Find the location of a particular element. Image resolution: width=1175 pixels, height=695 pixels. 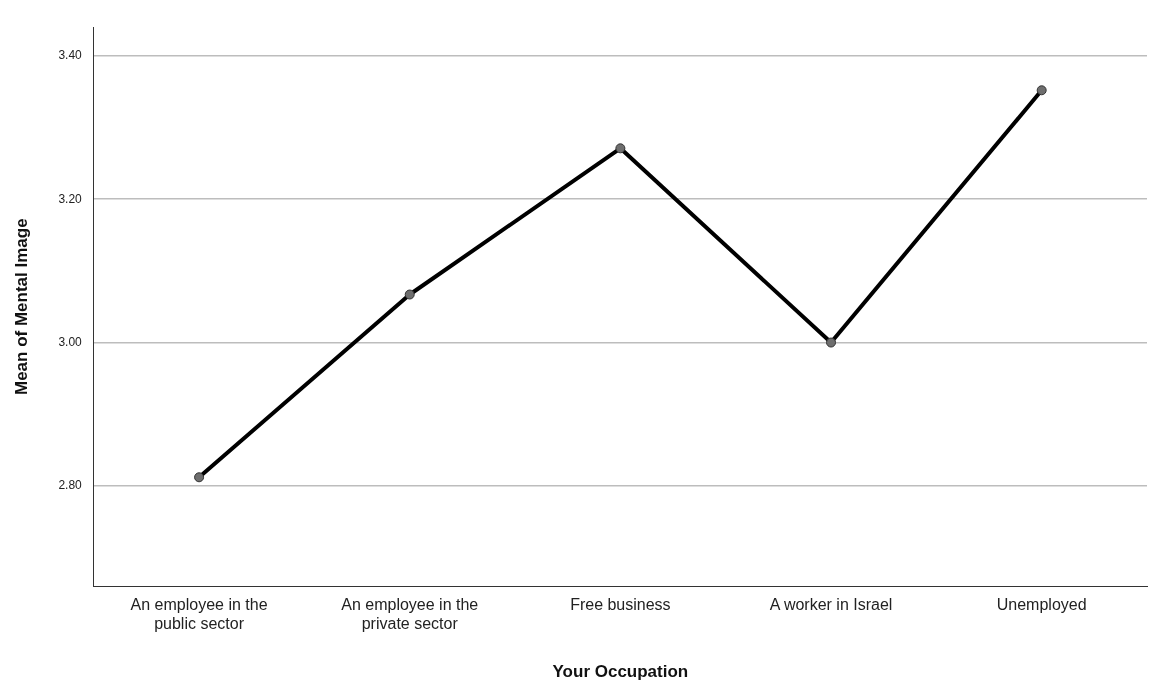

x-tick-label: An employee in the public sector is located at coordinates (199, 614).